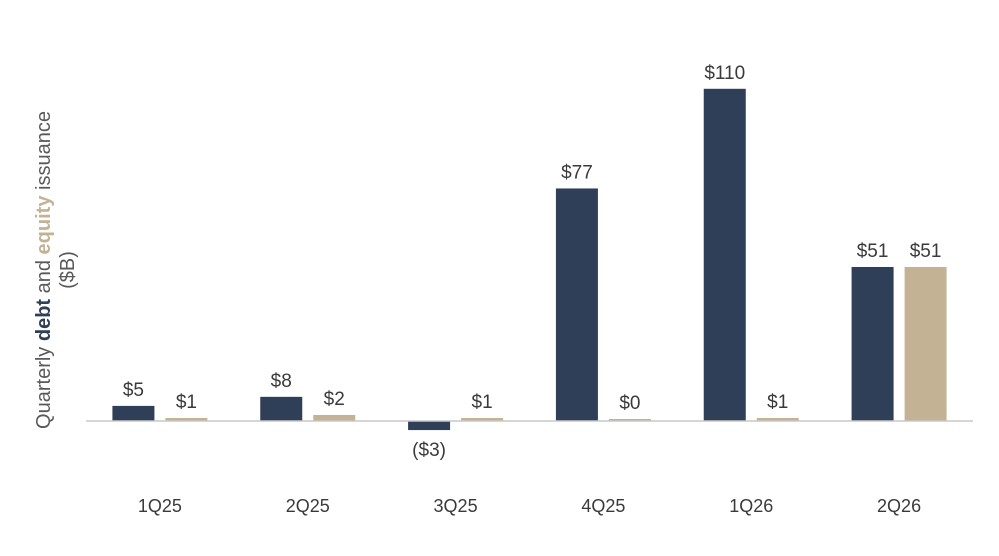 The width and height of the screenshot is (999, 556). What do you see at coordinates (629, 420) in the screenshot?
I see `bar-equity-4Q25` at bounding box center [629, 420].